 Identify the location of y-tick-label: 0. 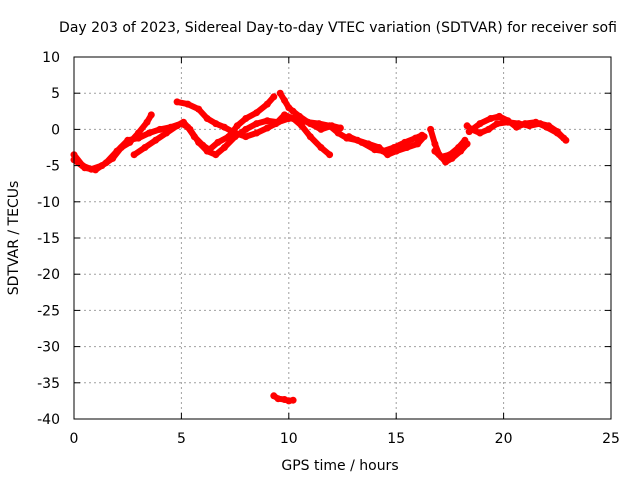
(55, 130).